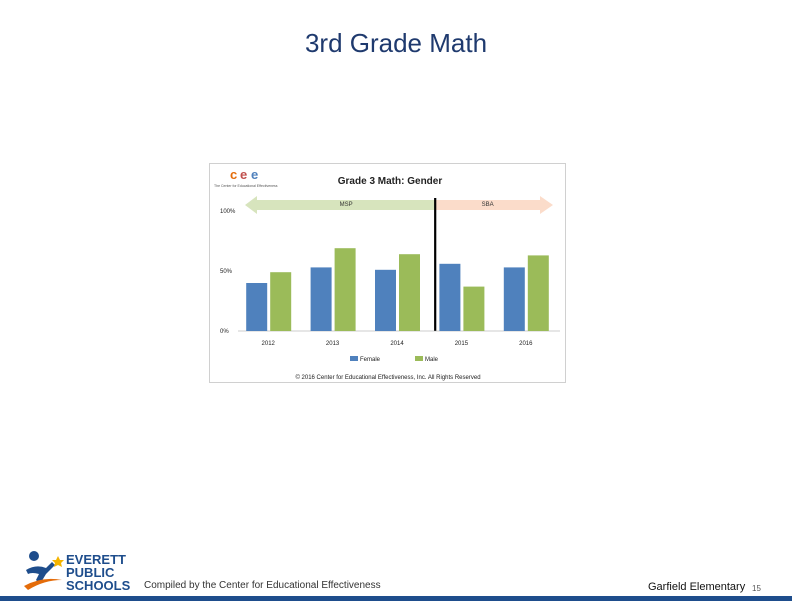 This screenshot has height=612, width=792. I want to click on bars, so click(397, 289).